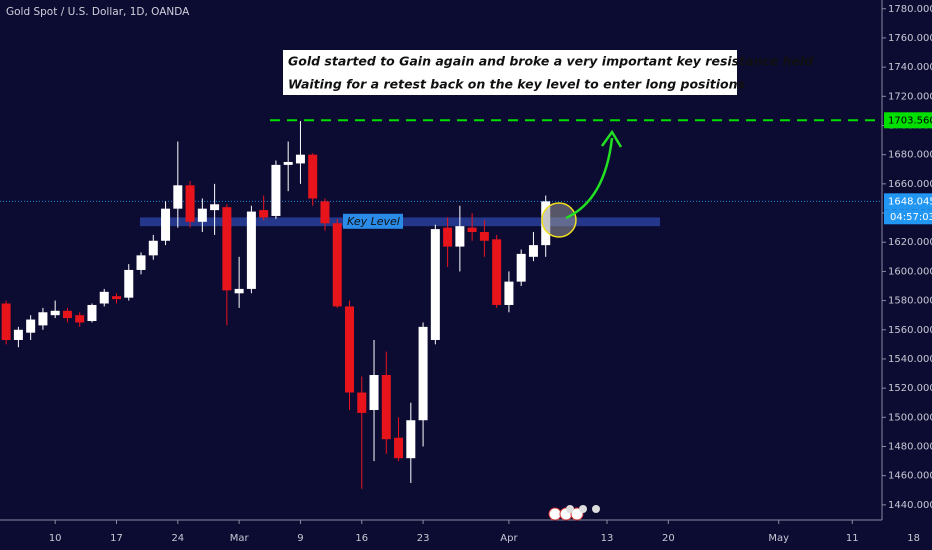  What do you see at coordinates (910, 67) in the screenshot?
I see `y-tick-label: 1740.000` at bounding box center [910, 67].